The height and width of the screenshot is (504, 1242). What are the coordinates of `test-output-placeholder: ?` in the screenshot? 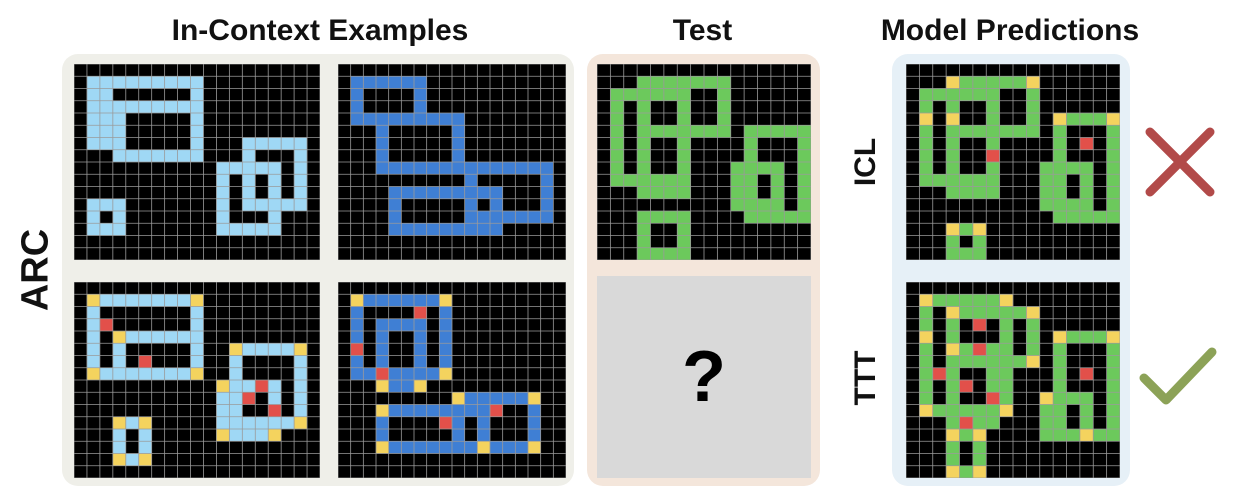 It's located at (704, 377).